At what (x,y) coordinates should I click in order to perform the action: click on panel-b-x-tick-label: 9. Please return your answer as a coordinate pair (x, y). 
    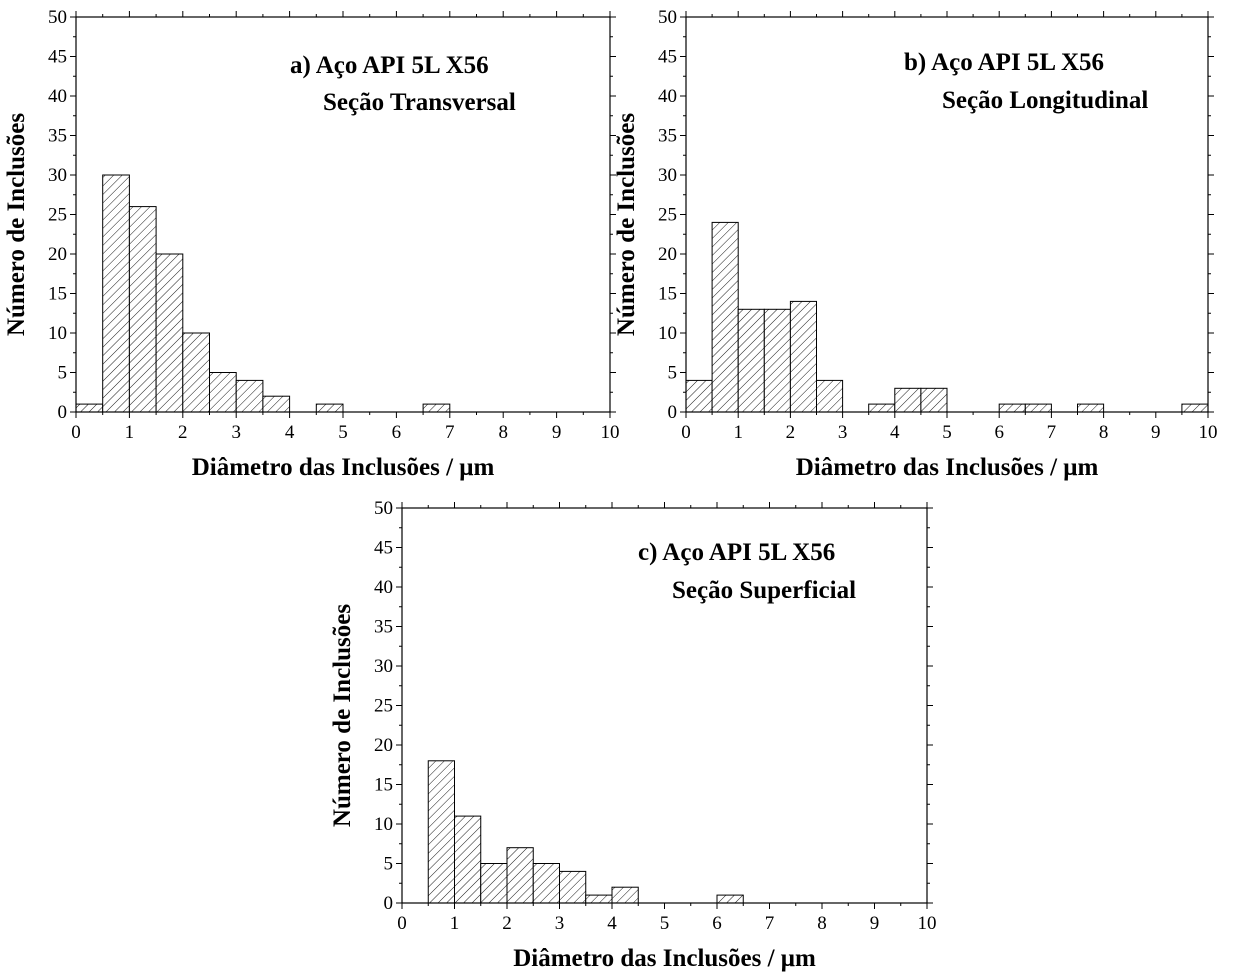
    Looking at the image, I should click on (1156, 432).